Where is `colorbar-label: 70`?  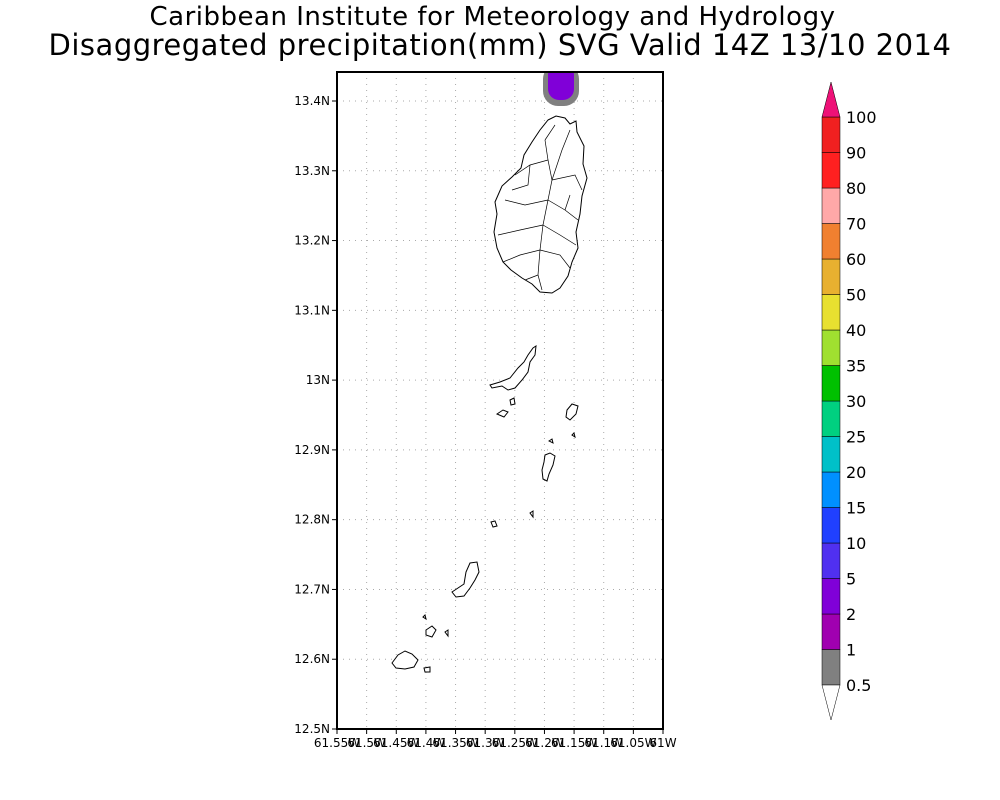
colorbar-label: 70 is located at coordinates (856, 224).